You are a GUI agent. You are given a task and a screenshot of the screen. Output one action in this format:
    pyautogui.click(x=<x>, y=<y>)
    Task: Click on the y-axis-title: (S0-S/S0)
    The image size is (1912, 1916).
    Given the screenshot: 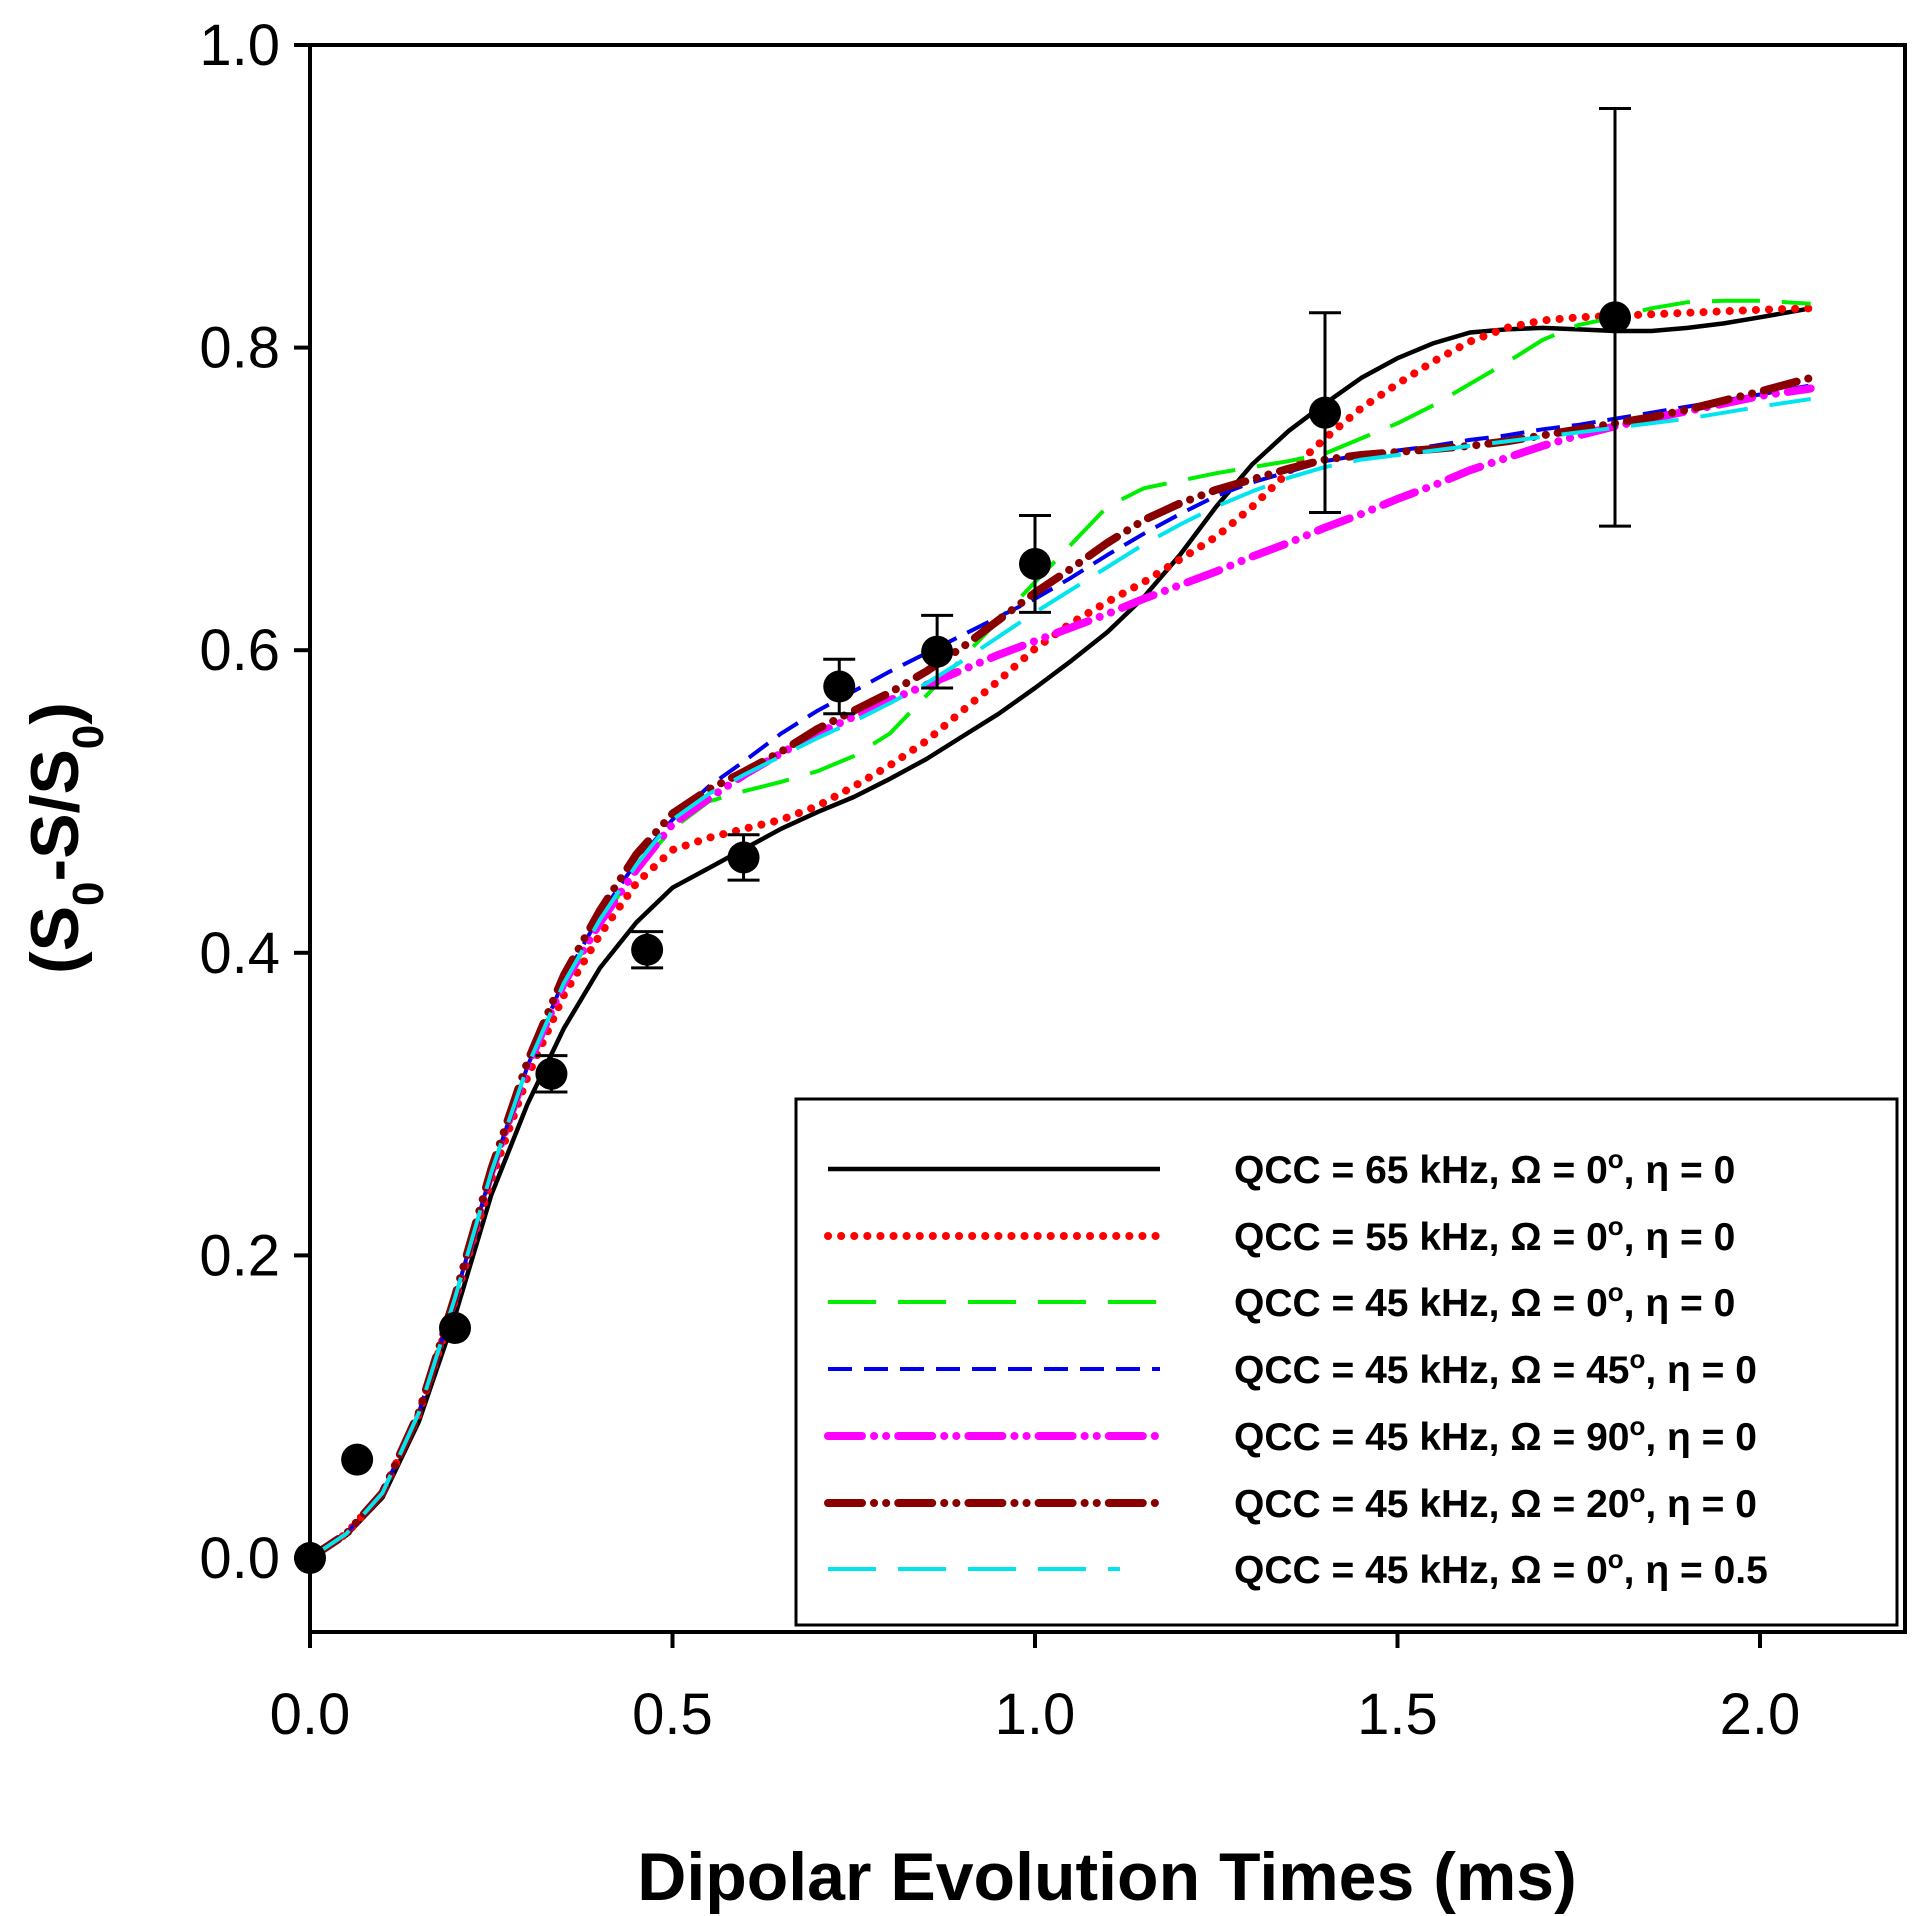 What is the action you would take?
    pyautogui.click(x=65, y=838)
    